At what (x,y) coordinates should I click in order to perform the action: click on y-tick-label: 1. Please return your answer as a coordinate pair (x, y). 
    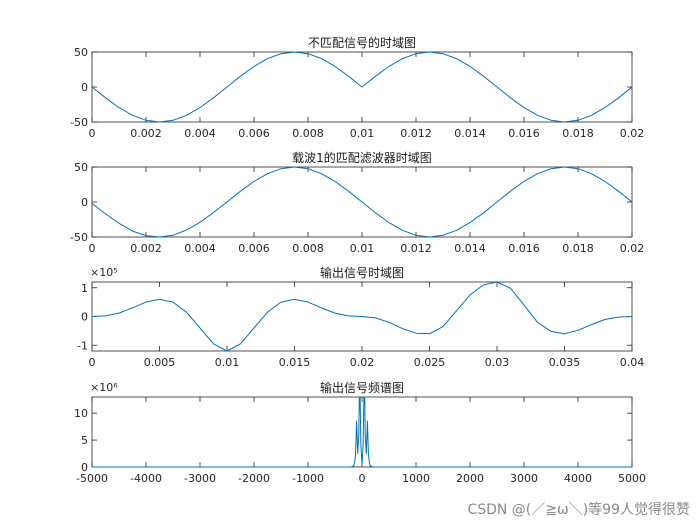
    Looking at the image, I should click on (84, 288).